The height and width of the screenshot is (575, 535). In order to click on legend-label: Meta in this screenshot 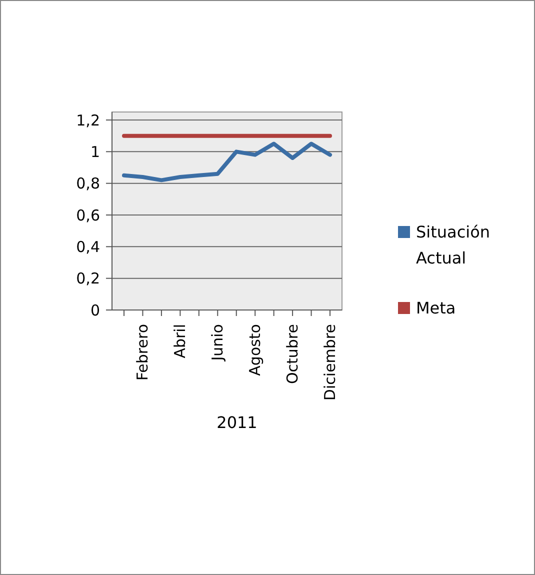, I will do `click(436, 308)`.